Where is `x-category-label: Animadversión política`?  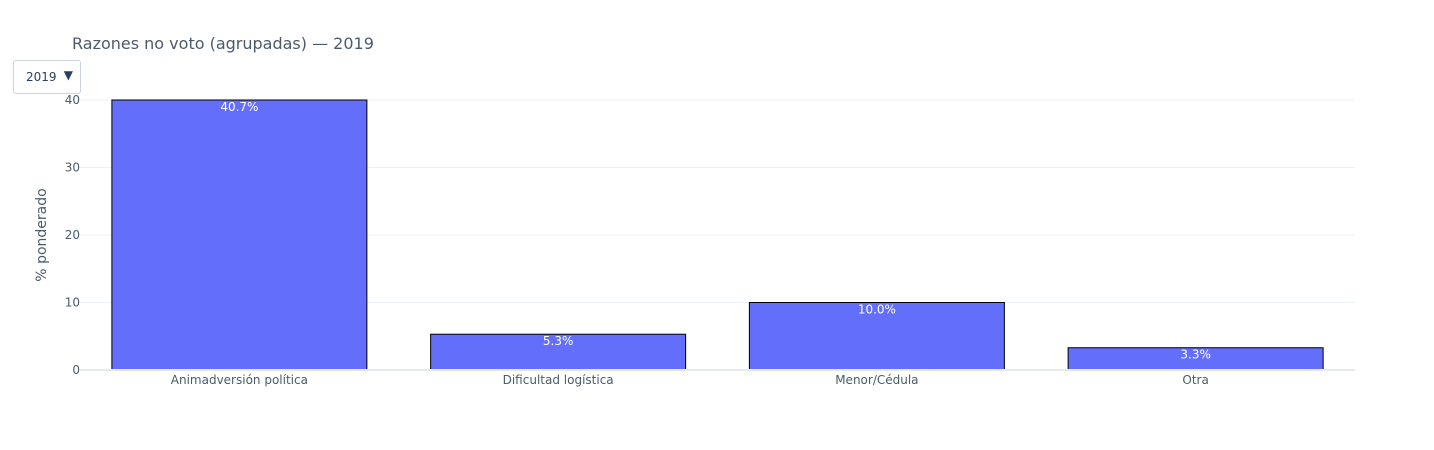 x-category-label: Animadversión política is located at coordinates (239, 380).